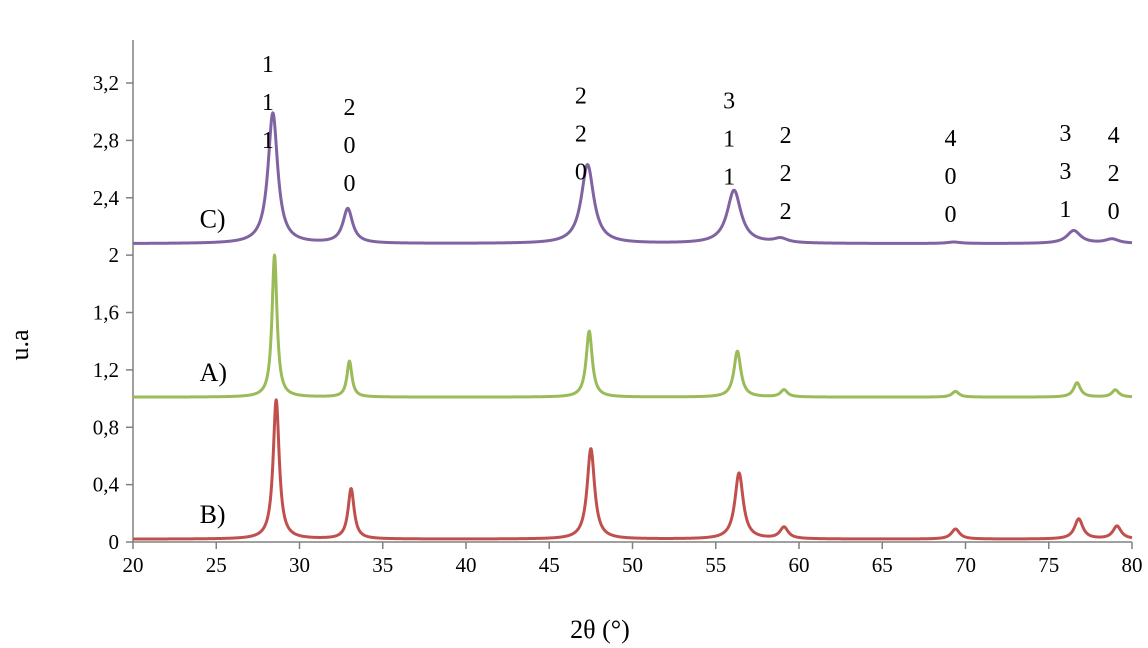 The image size is (1148, 648). Describe the element at coordinates (882, 565) in the screenshot. I see `x-tick-label: 65` at that location.